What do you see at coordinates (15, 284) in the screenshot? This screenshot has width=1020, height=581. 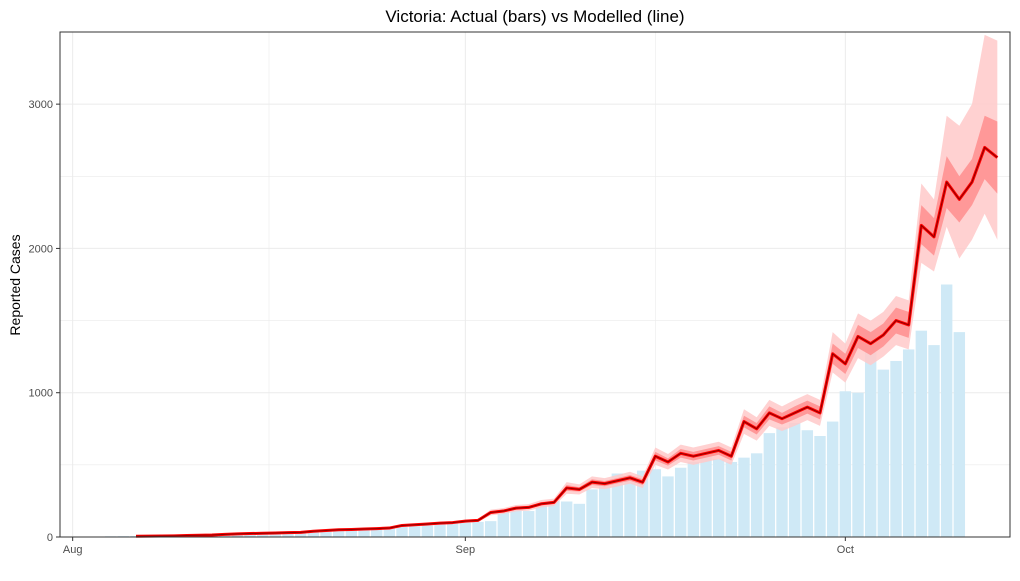 I see `y-axis-title: Reported Cases` at bounding box center [15, 284].